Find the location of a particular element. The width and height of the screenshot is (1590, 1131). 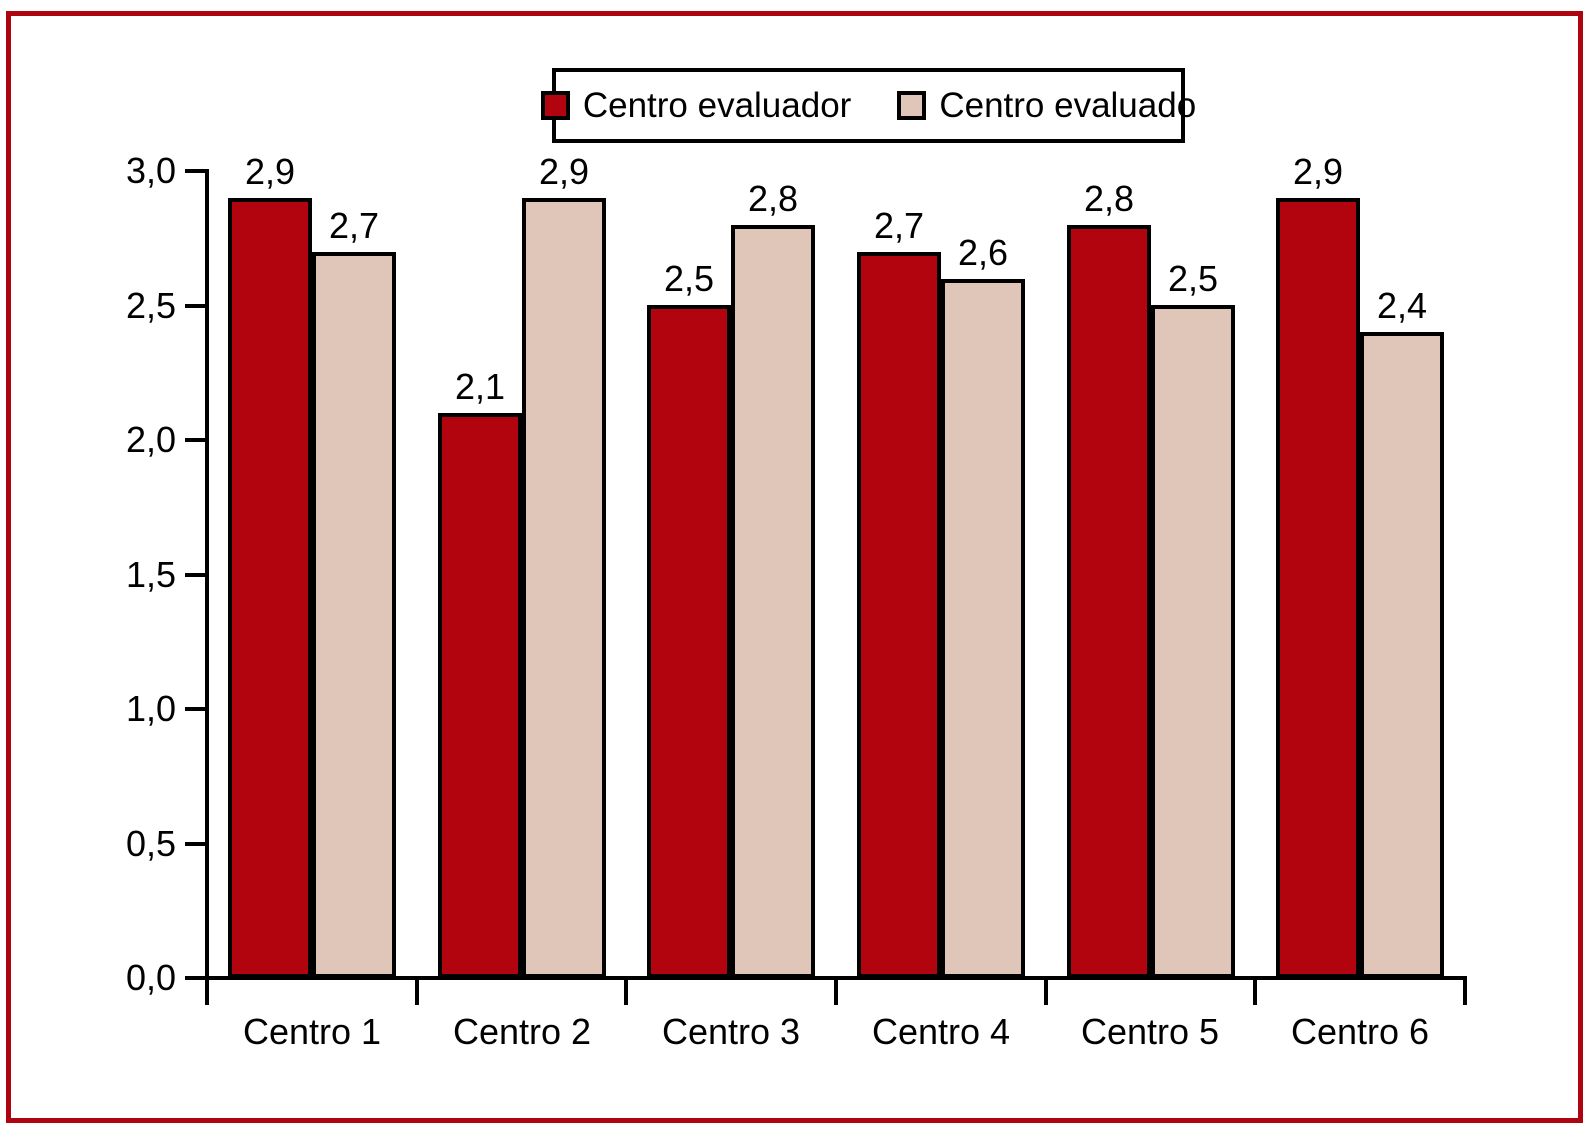

x-axis-category-label: Centro 1 is located at coordinates (312, 1031).